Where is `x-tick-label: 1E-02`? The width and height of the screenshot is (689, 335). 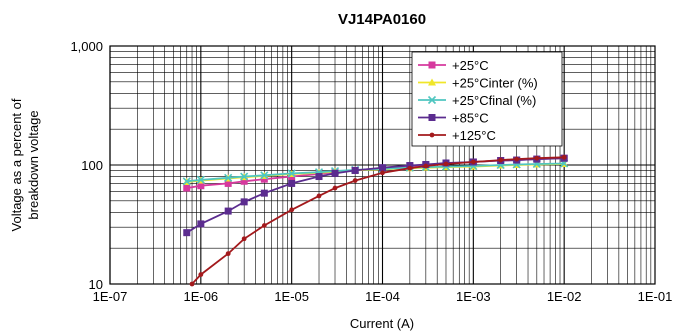
x-tick-label: 1E-02 is located at coordinates (564, 296).